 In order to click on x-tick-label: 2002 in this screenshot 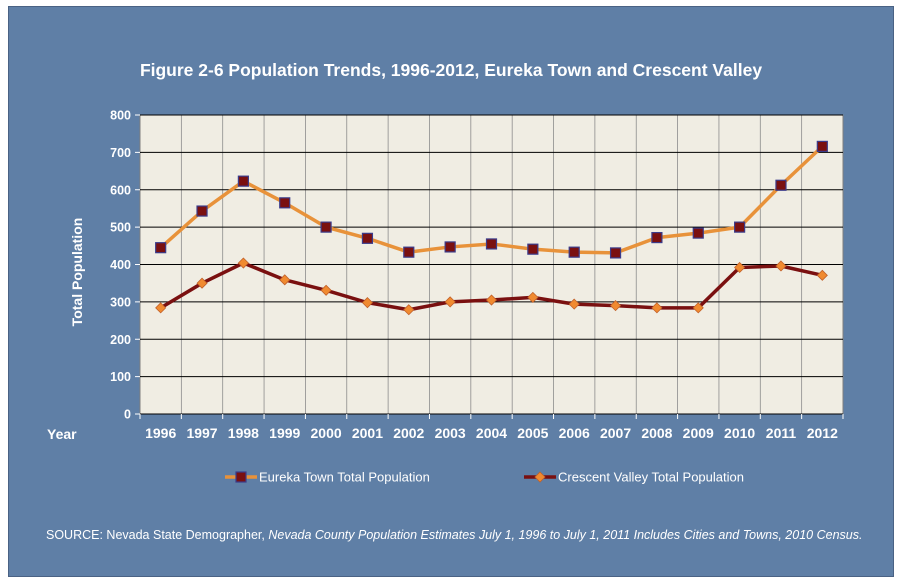, I will do `click(408, 433)`.